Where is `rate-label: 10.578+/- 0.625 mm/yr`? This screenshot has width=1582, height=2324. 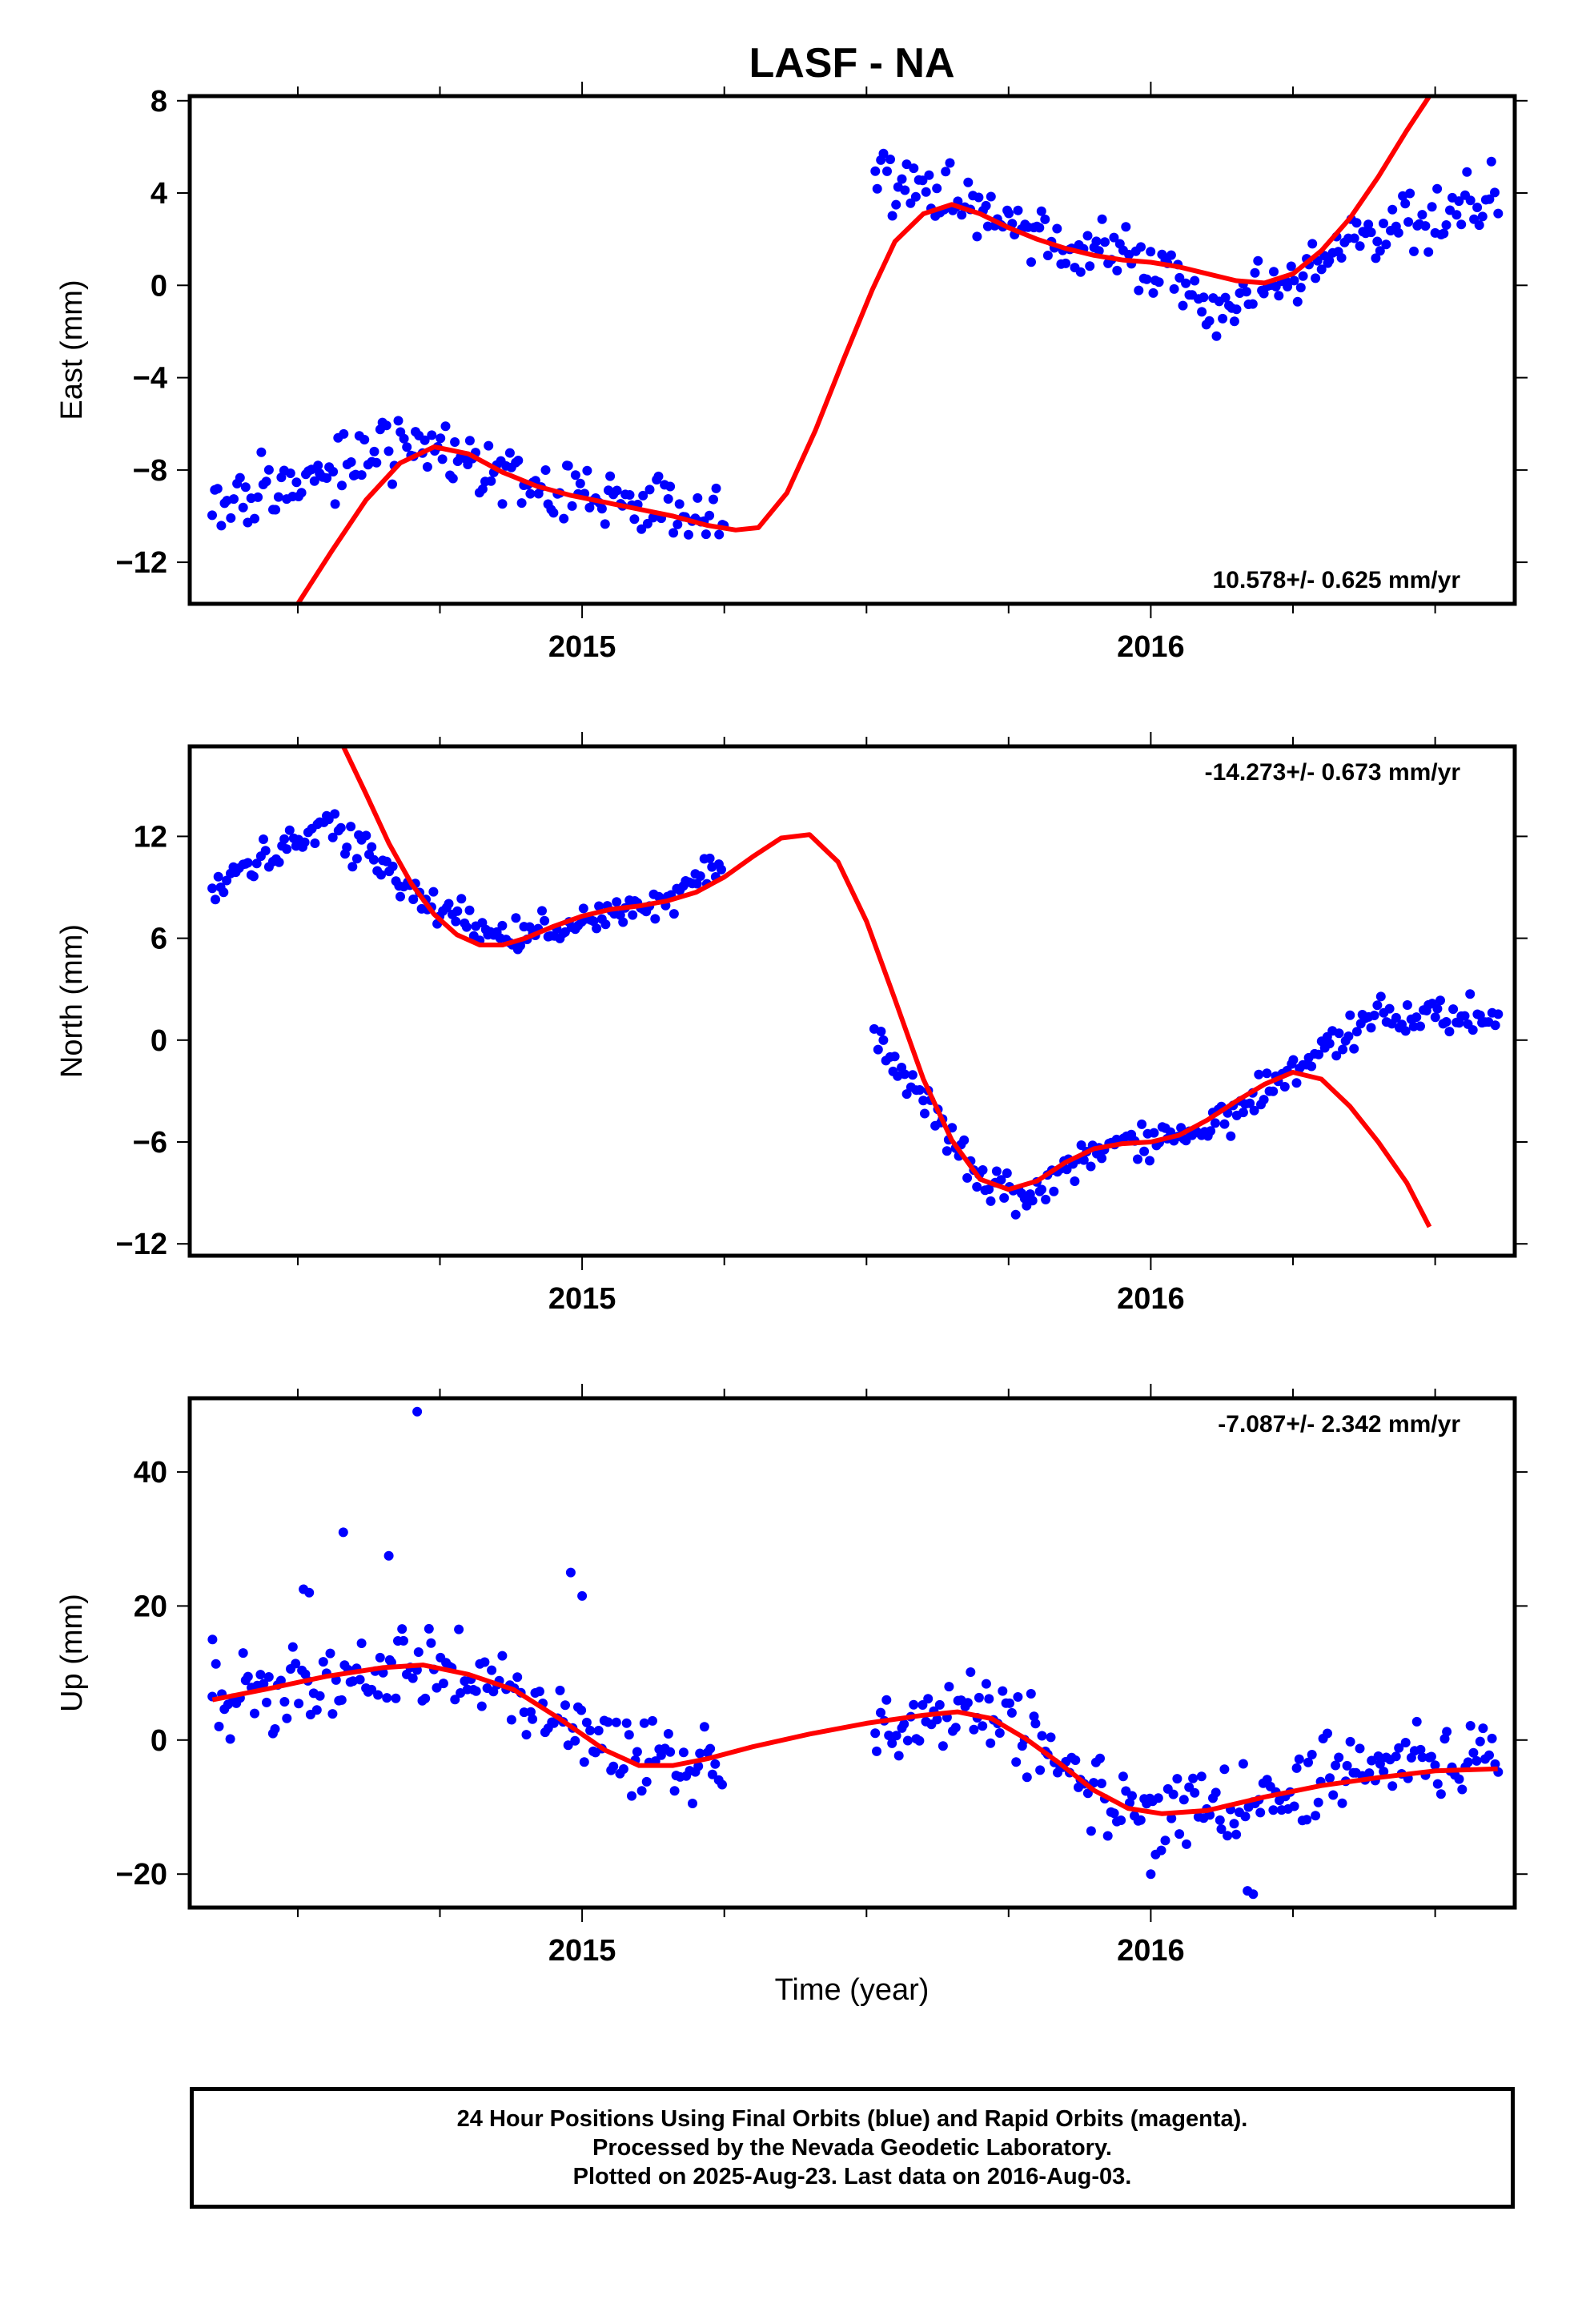 rate-label: 10.578+/- 0.625 mm/yr is located at coordinates (1337, 580).